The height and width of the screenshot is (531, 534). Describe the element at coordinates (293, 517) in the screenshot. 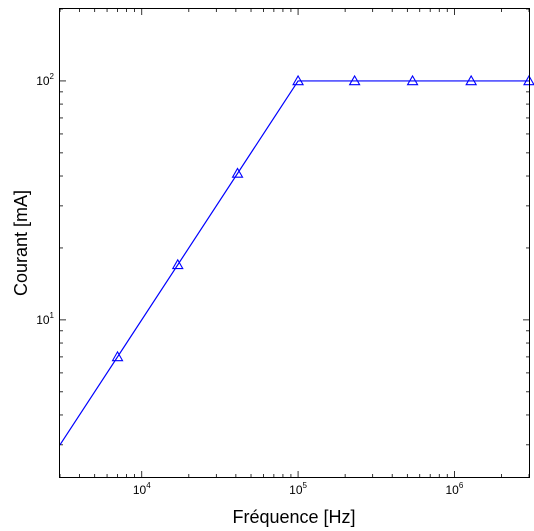

I see `x-axis-label: Fréquence [Hz]` at that location.